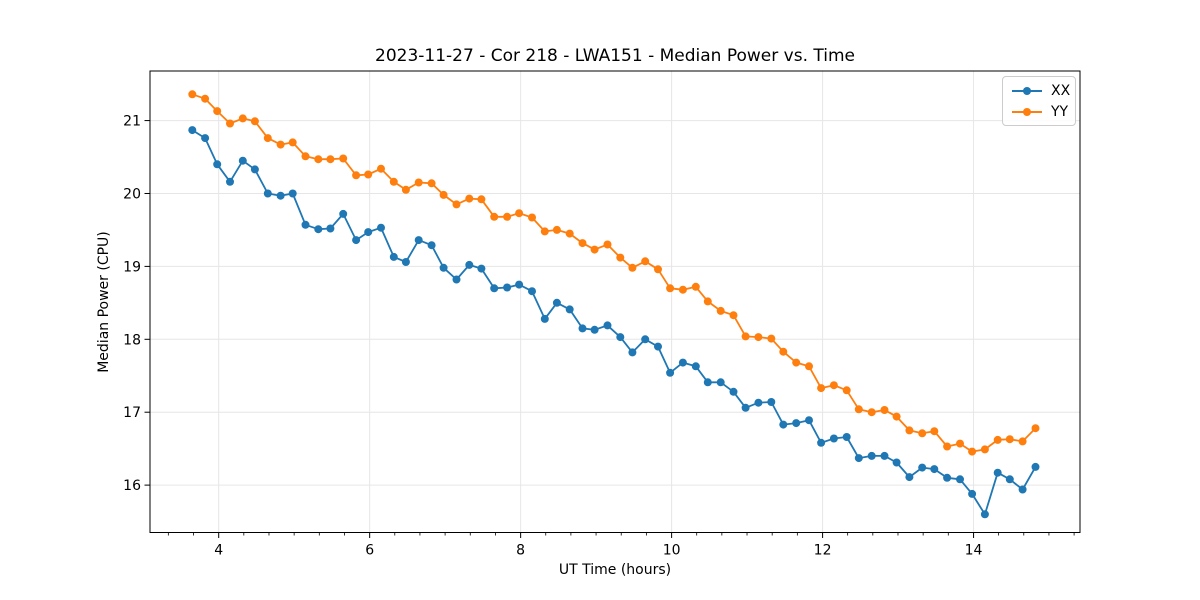  I want to click on x-tick-label: 4, so click(218, 551).